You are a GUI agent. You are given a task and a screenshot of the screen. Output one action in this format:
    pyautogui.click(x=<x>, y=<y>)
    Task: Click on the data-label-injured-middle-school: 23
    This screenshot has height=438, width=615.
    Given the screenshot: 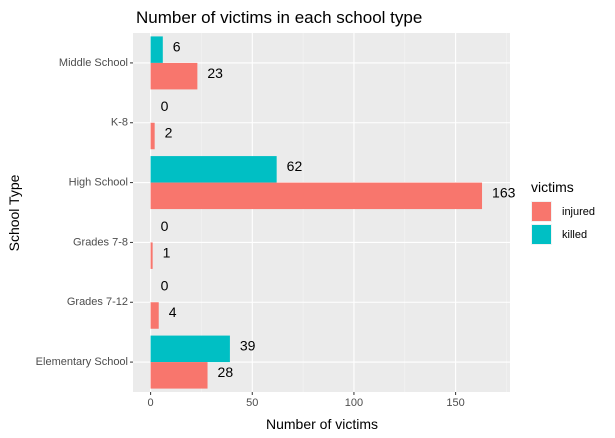 What is the action you would take?
    pyautogui.click(x=215, y=73)
    